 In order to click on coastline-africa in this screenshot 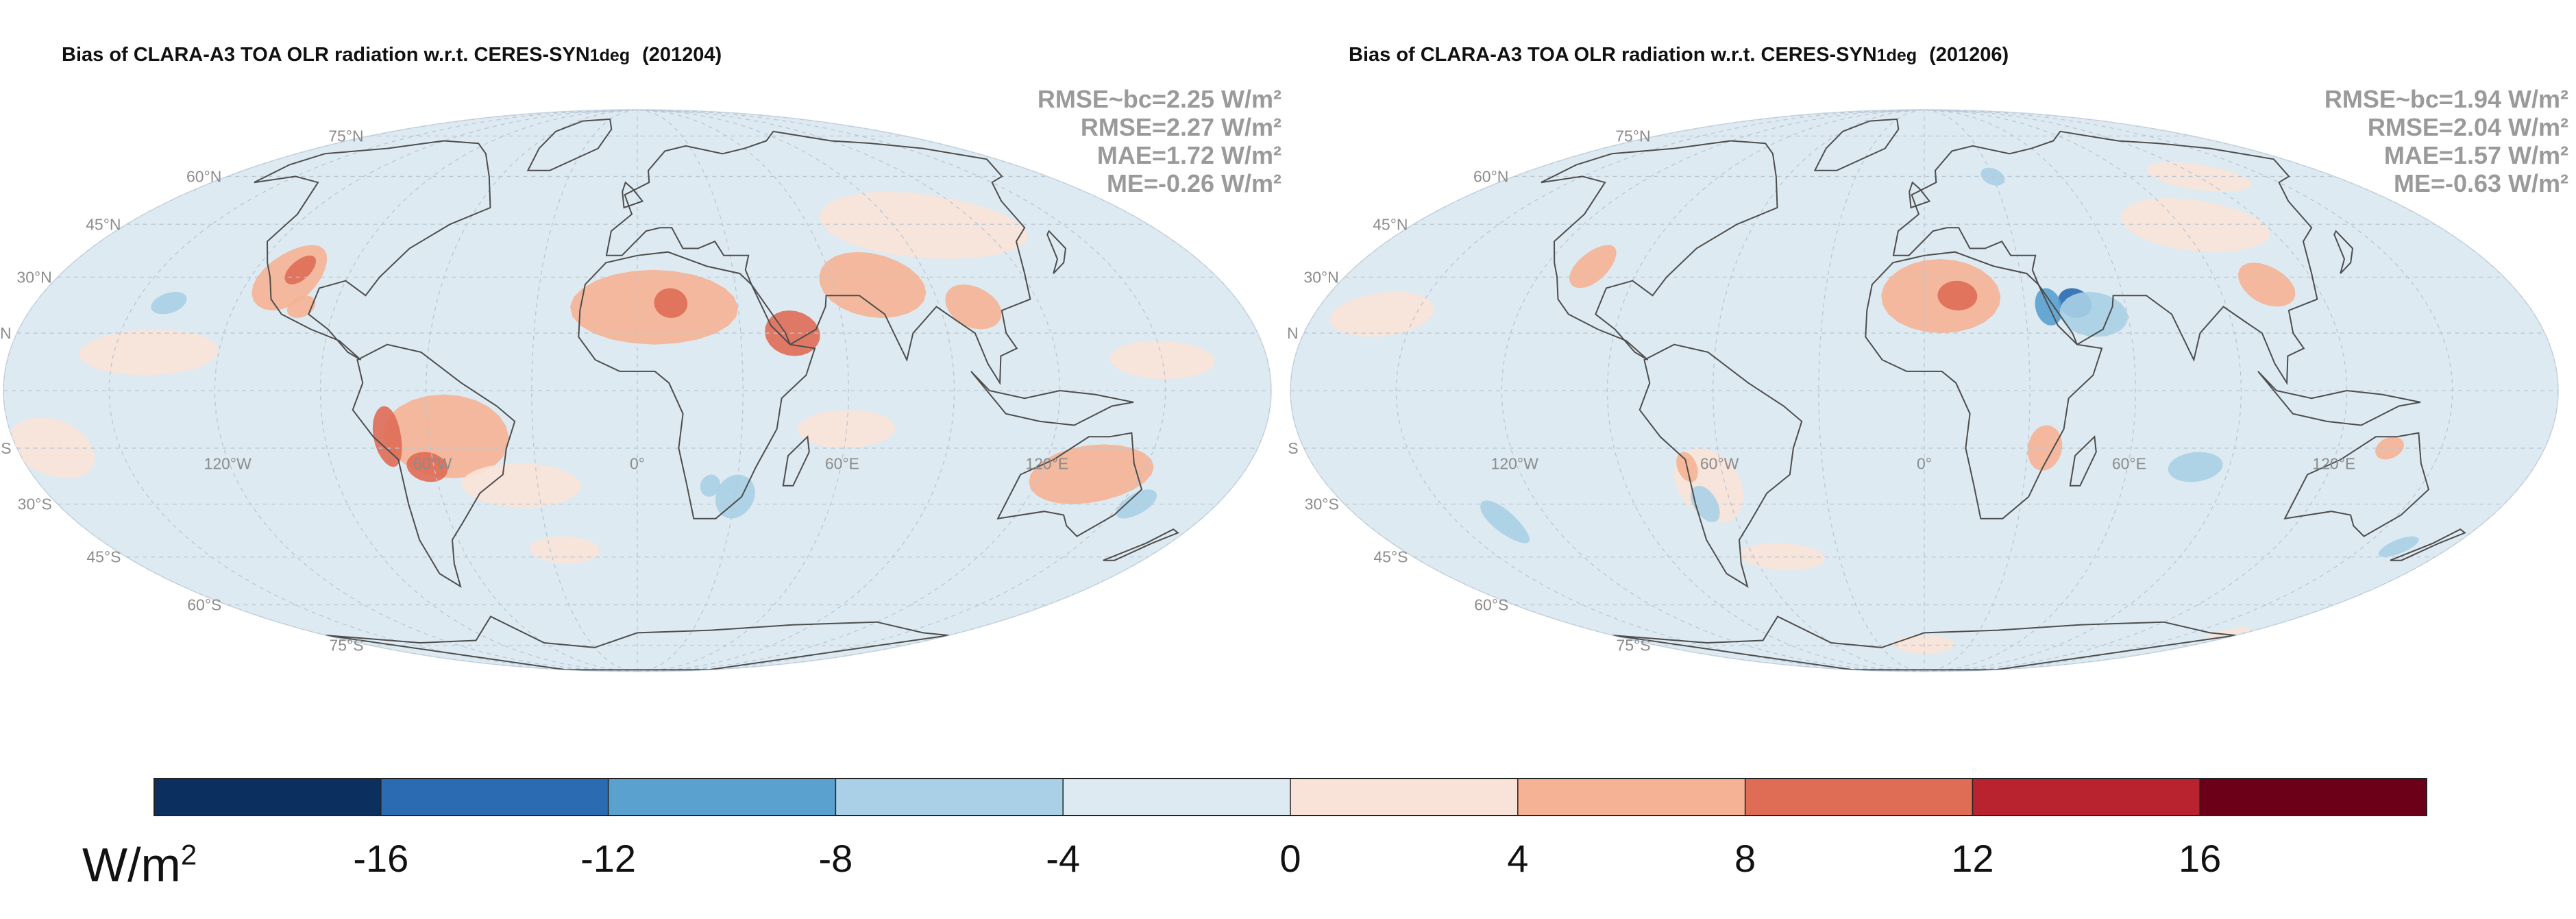, I will do `click(1984, 385)`.